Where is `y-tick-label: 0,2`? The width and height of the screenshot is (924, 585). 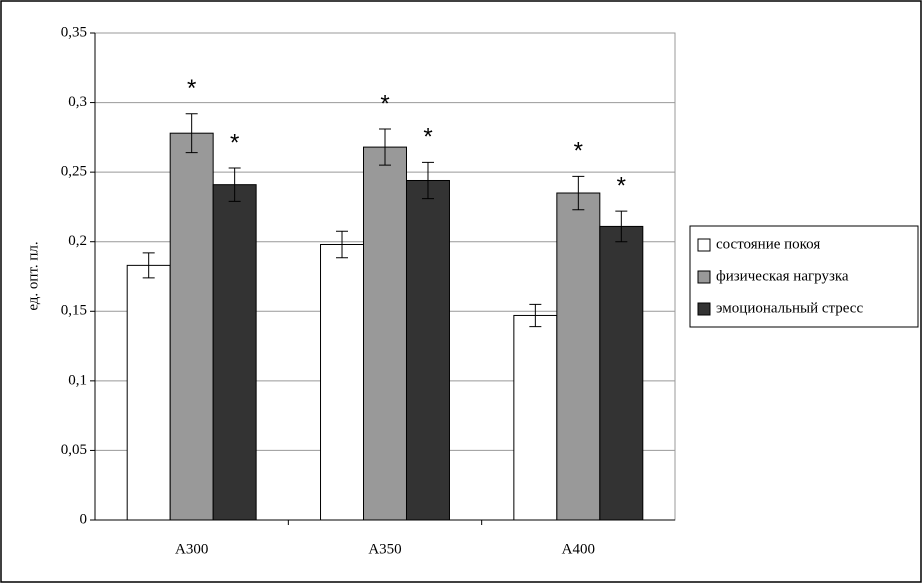
y-tick-label: 0,2 is located at coordinates (77, 241).